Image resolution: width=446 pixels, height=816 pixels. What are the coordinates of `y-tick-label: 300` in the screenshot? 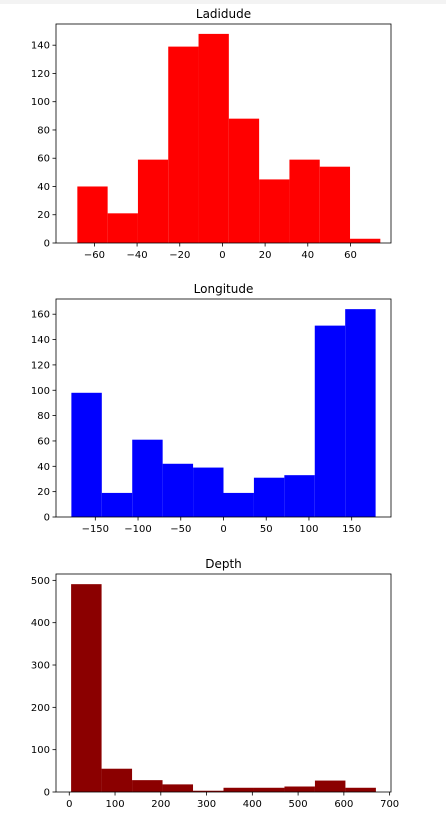 It's located at (40, 666).